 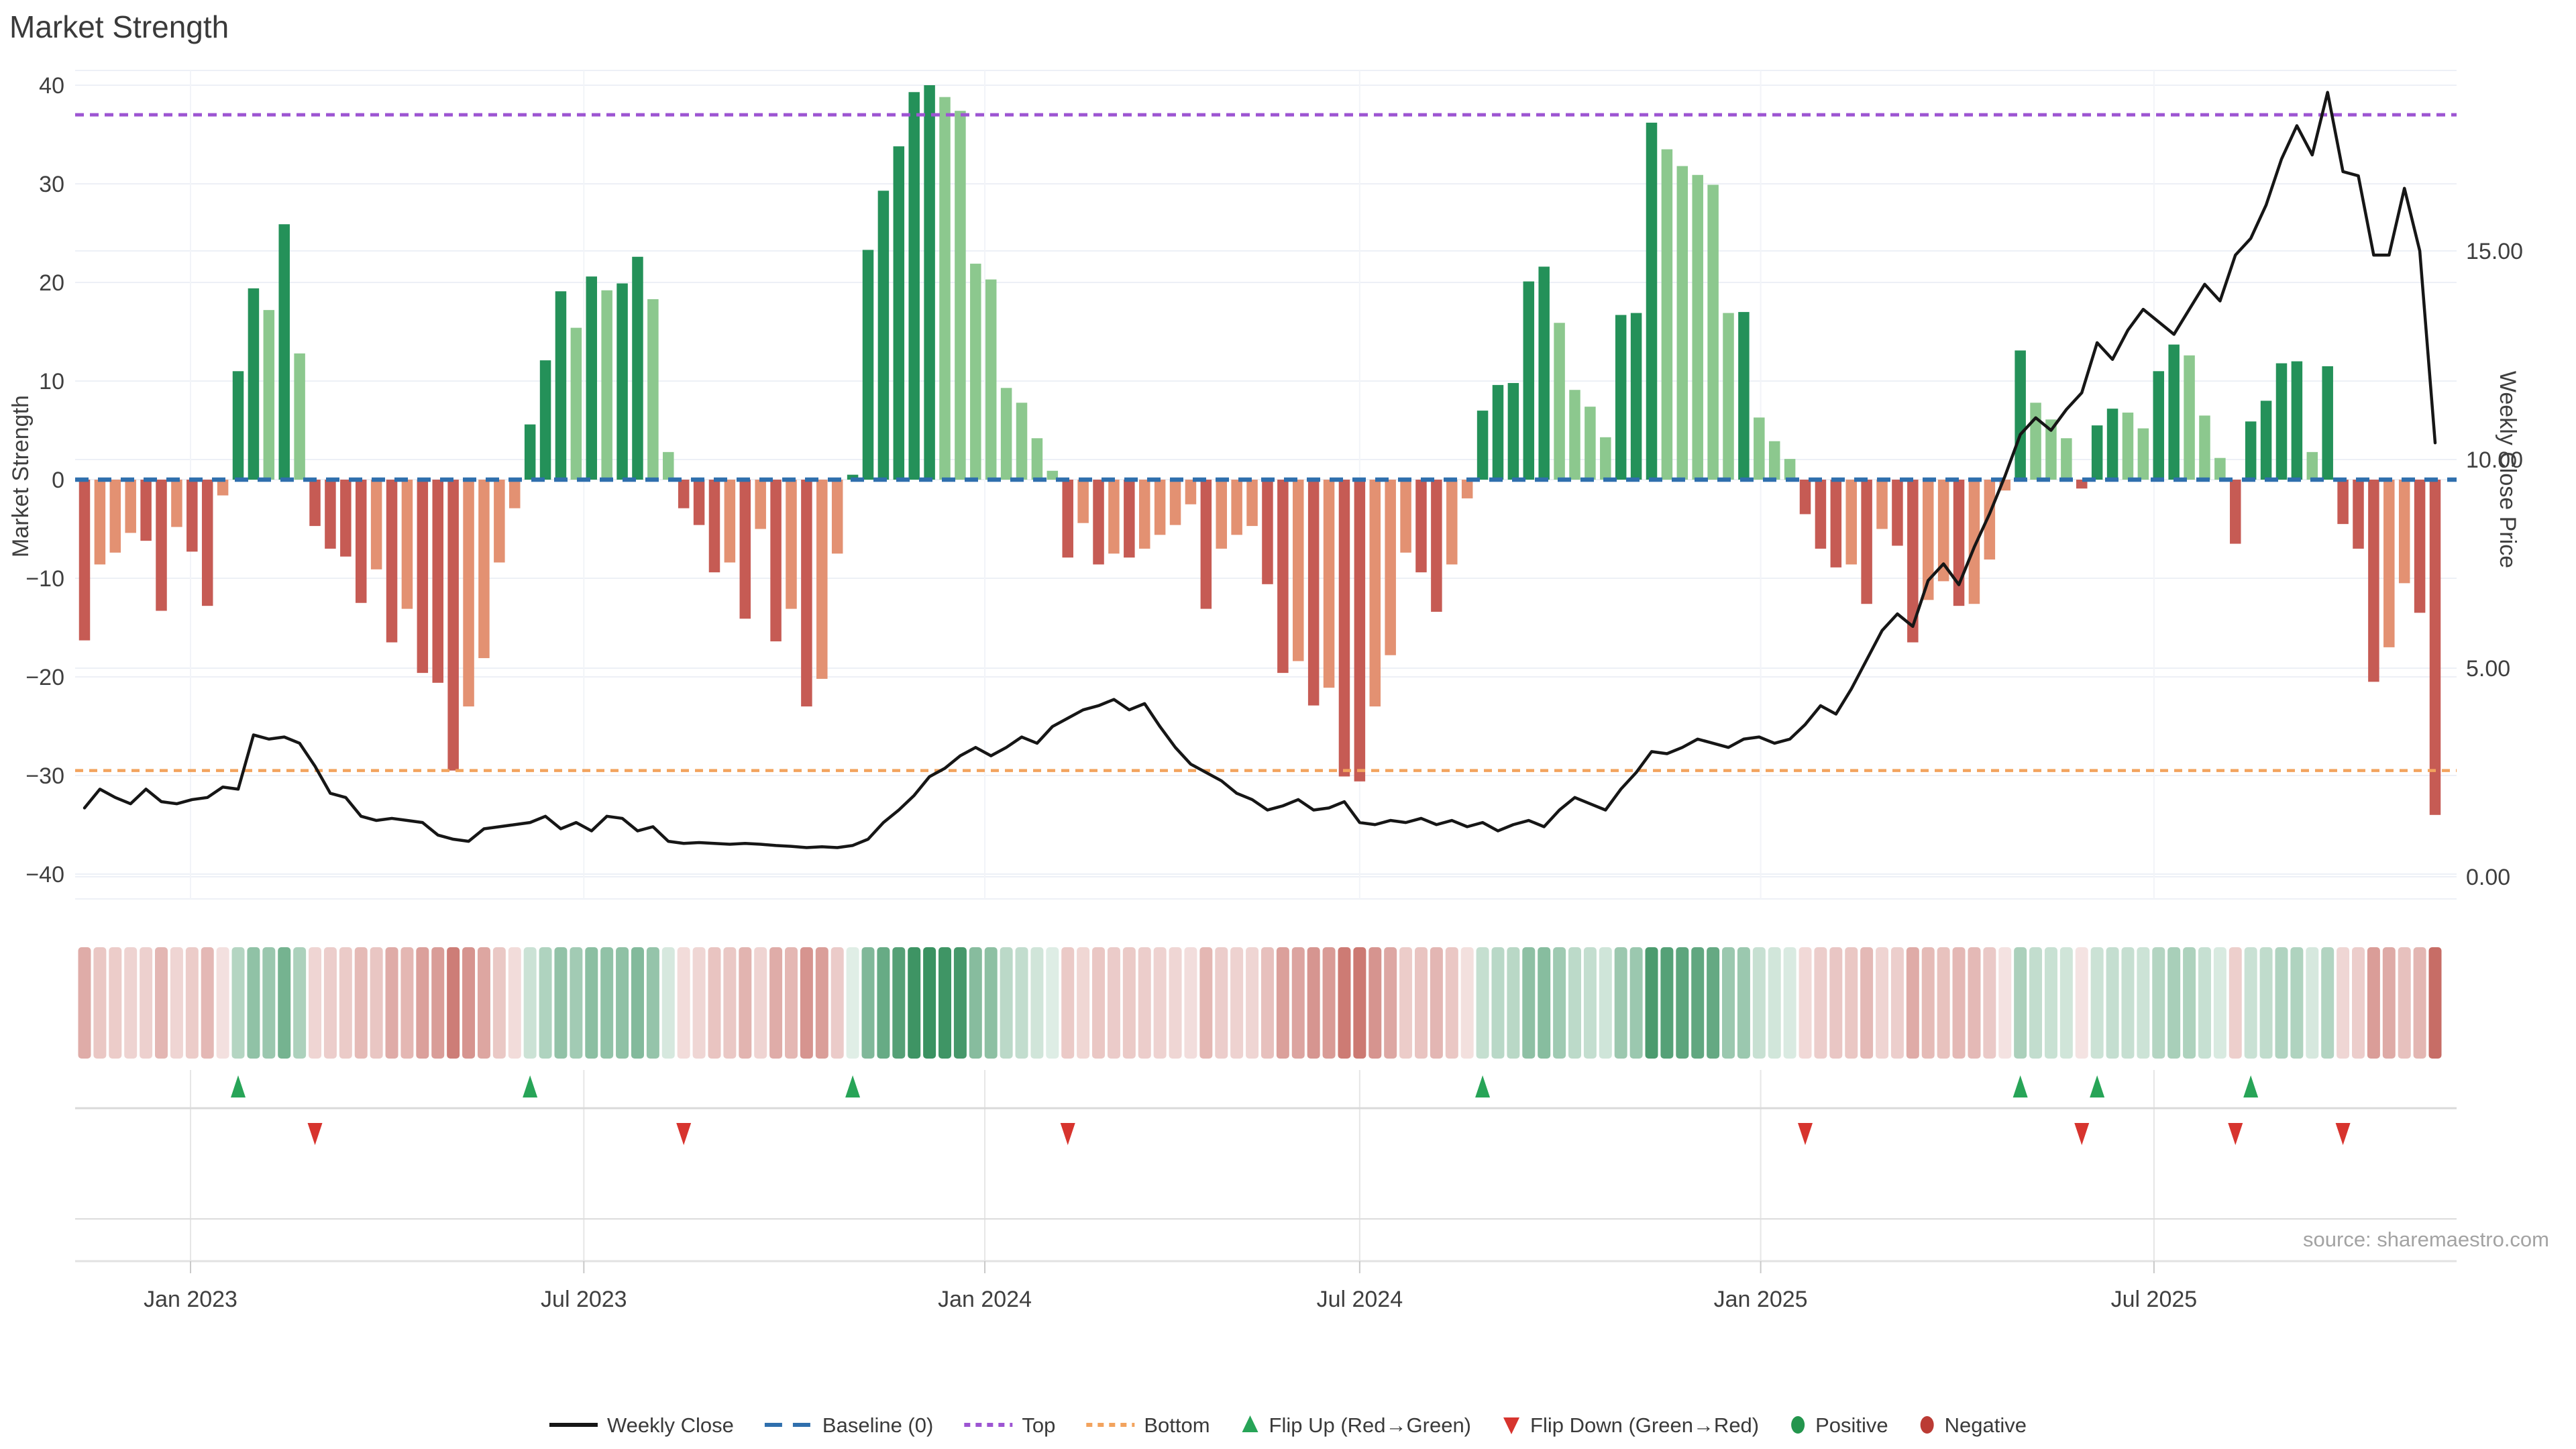 I want to click on y-right-tick-label: 10.00, so click(x=2494, y=460).